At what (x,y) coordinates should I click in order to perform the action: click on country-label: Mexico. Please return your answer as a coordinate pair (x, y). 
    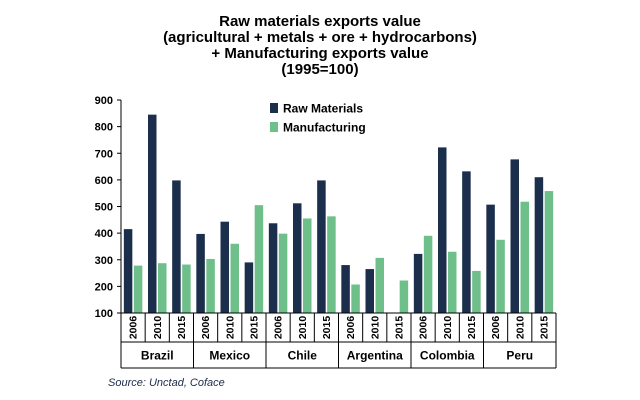
    Looking at the image, I should click on (229, 356).